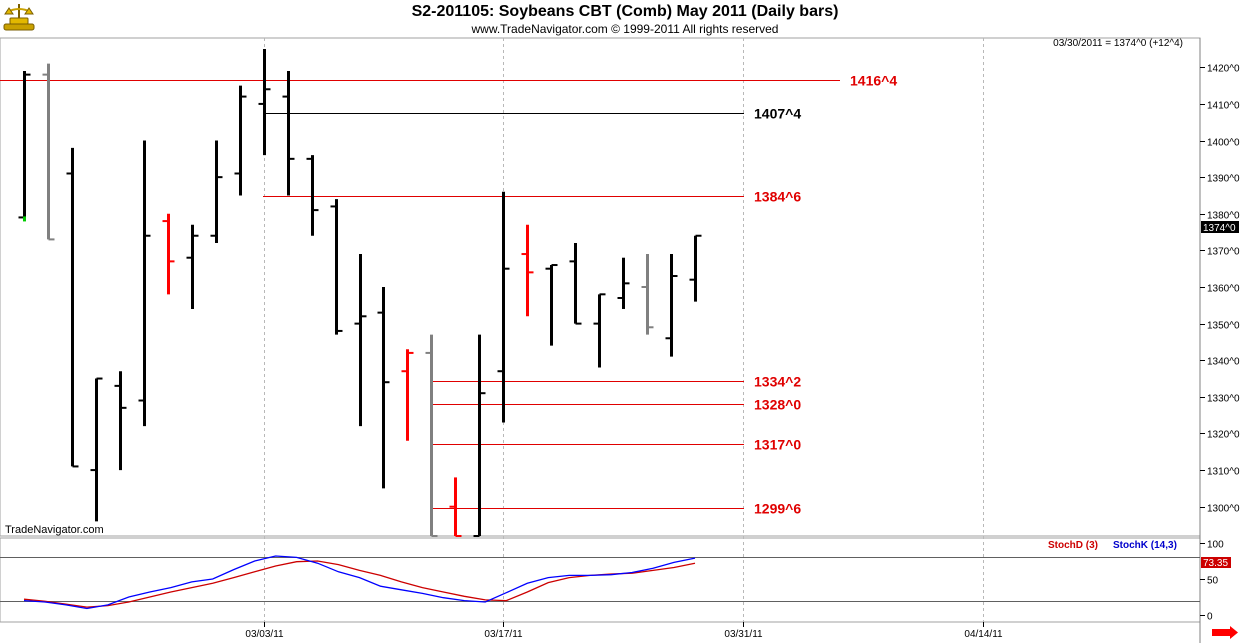 This screenshot has width=1250, height=643. I want to click on level-label: 1416^4, so click(873, 81).